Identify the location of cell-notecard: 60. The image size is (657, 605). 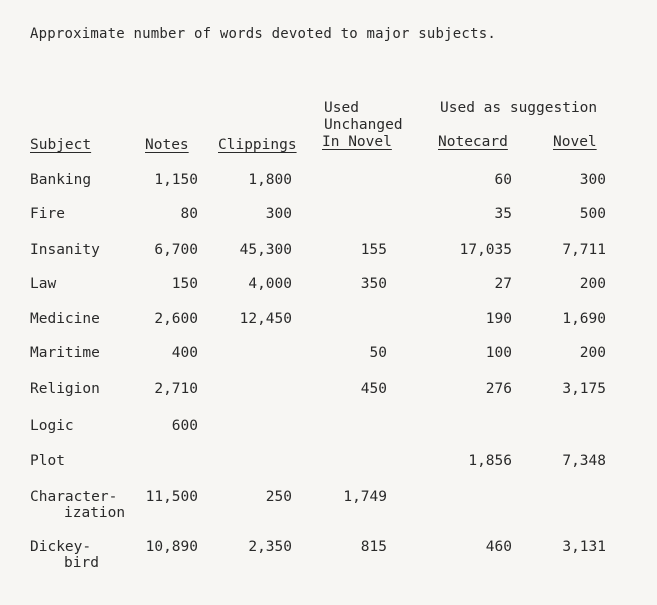
(503, 180).